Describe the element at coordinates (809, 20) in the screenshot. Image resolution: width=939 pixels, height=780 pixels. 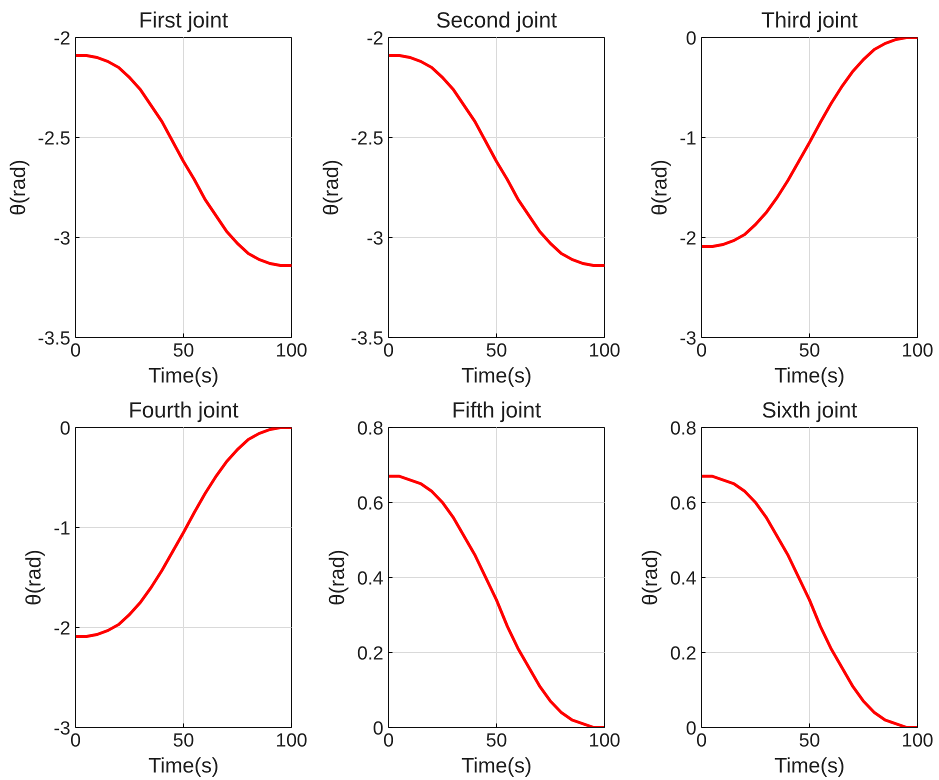
I see `chart-title: Third joint` at that location.